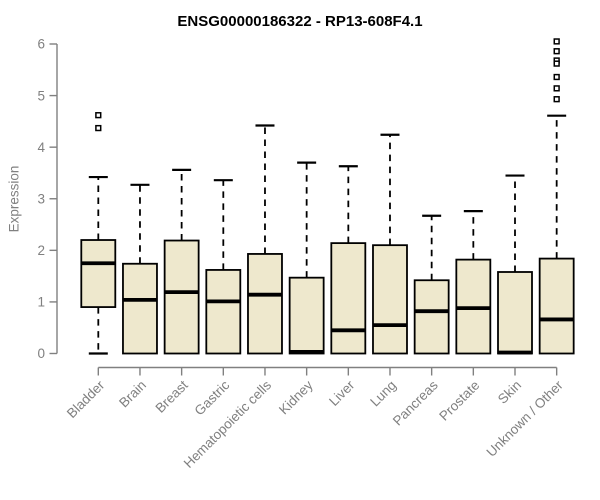  Describe the element at coordinates (431, 317) in the screenshot. I see `box-pancreas` at that location.